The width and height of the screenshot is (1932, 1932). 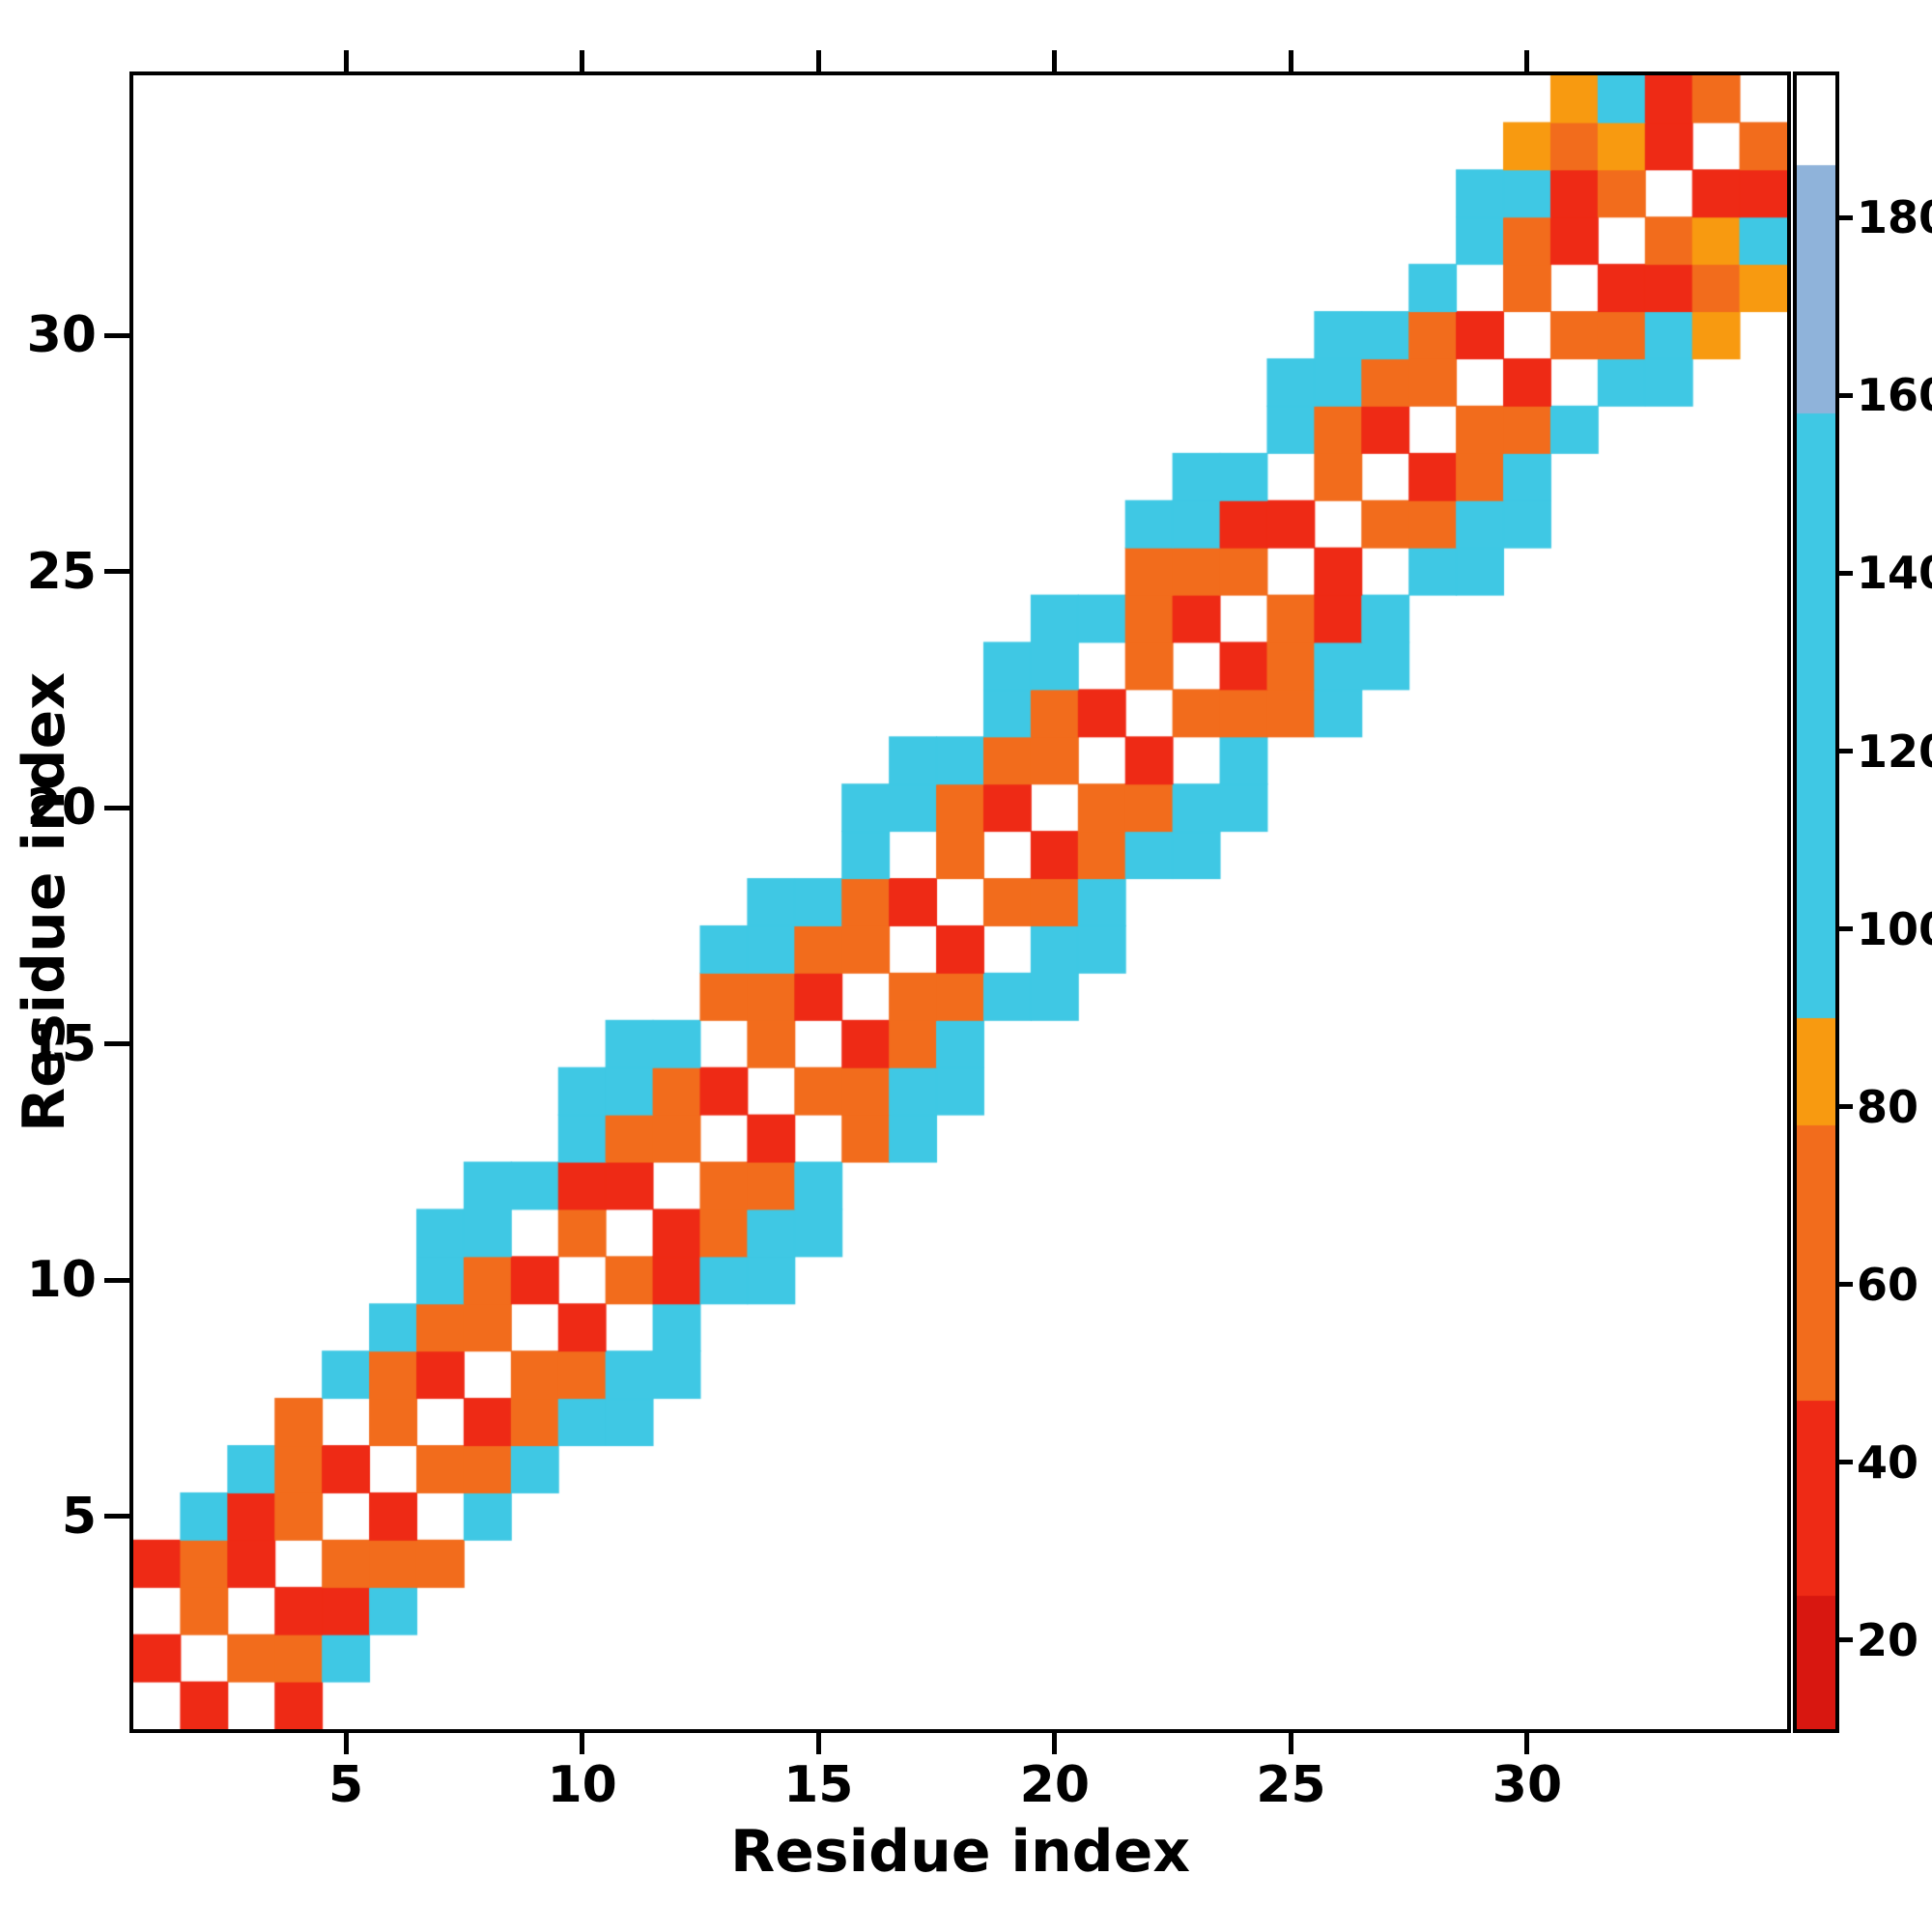 What do you see at coordinates (1894, 395) in the screenshot?
I see `colorbar-tick-label: 160` at bounding box center [1894, 395].